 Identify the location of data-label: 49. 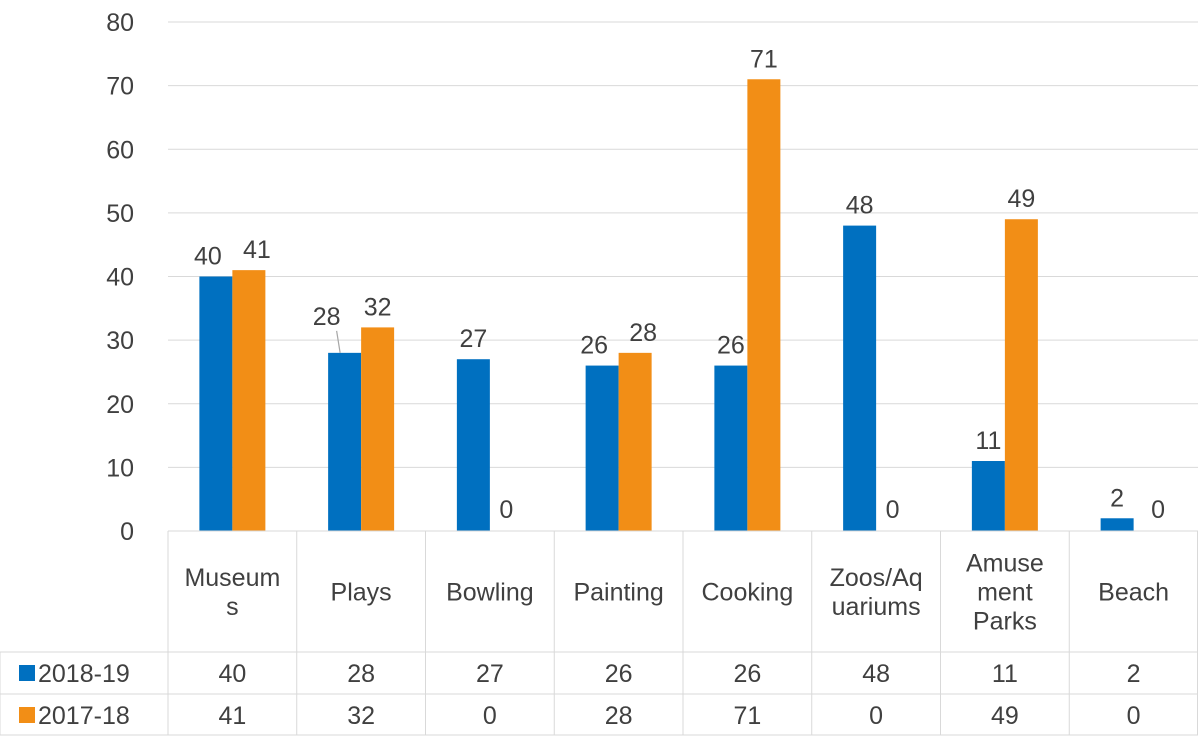
(1021, 199).